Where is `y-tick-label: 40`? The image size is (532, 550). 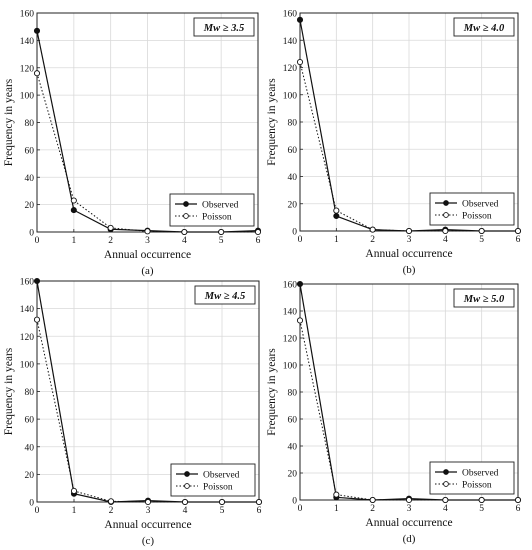 y-tick-label: 40 is located at coordinates (30, 448).